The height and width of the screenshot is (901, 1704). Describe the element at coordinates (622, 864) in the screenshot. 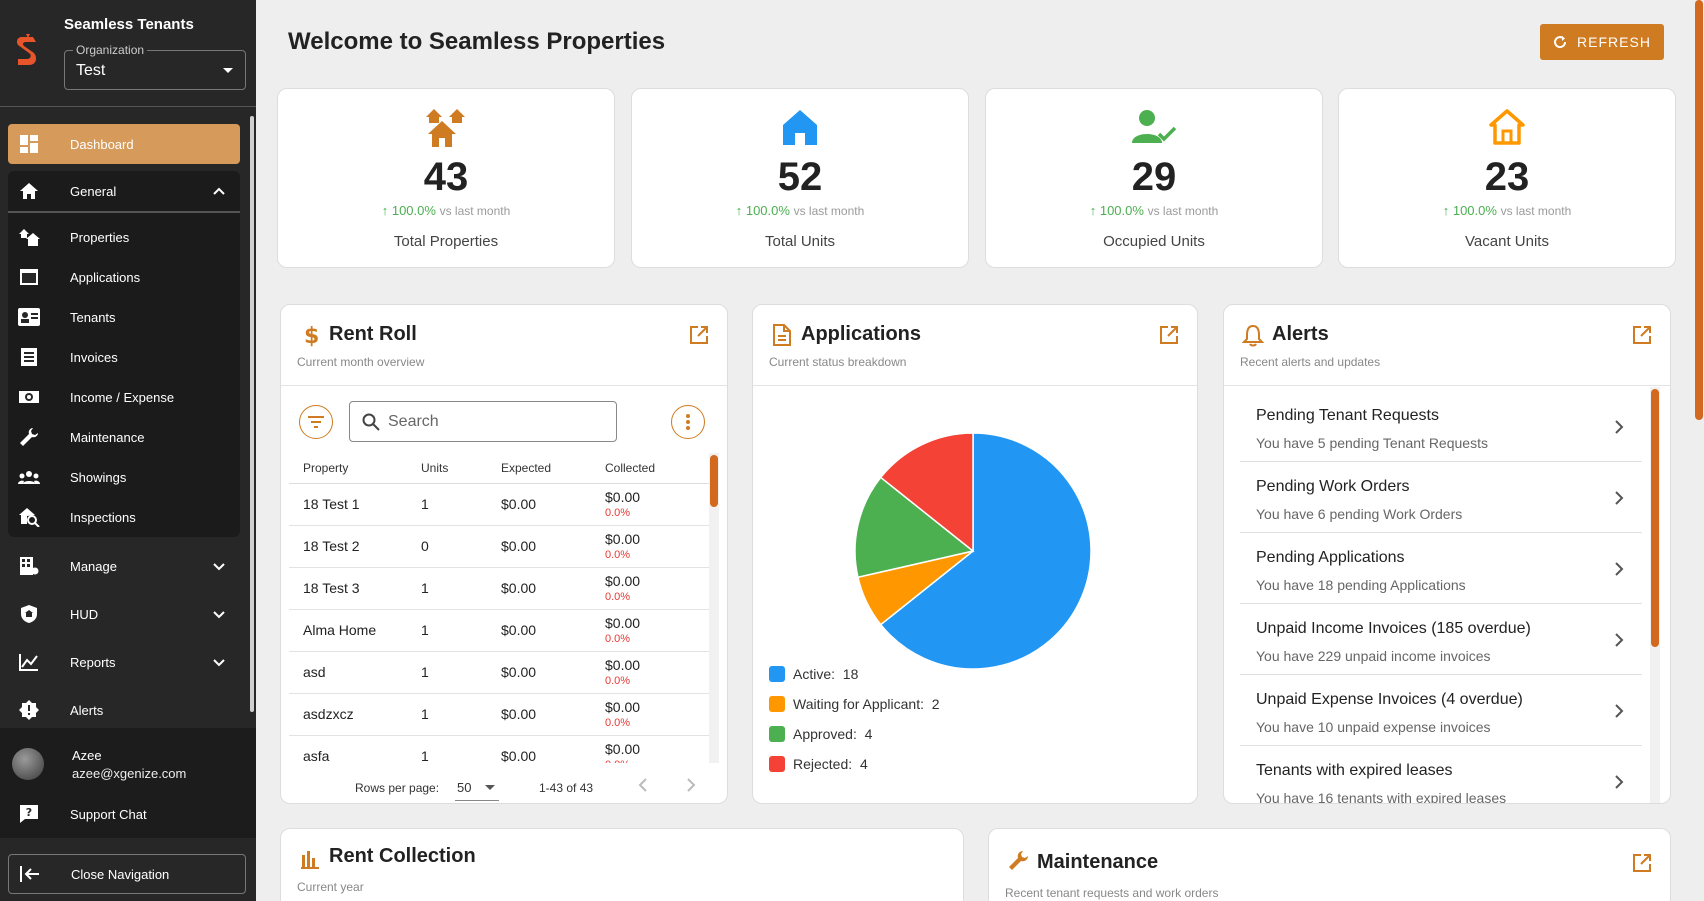

I see `rent-collection-panel: Rent Collection Current year` at that location.